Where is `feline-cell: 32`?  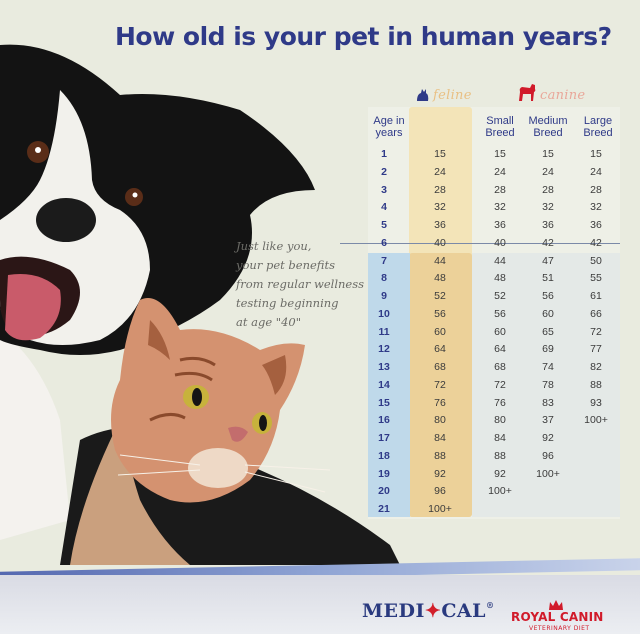 feline-cell: 32 is located at coordinates (440, 207).